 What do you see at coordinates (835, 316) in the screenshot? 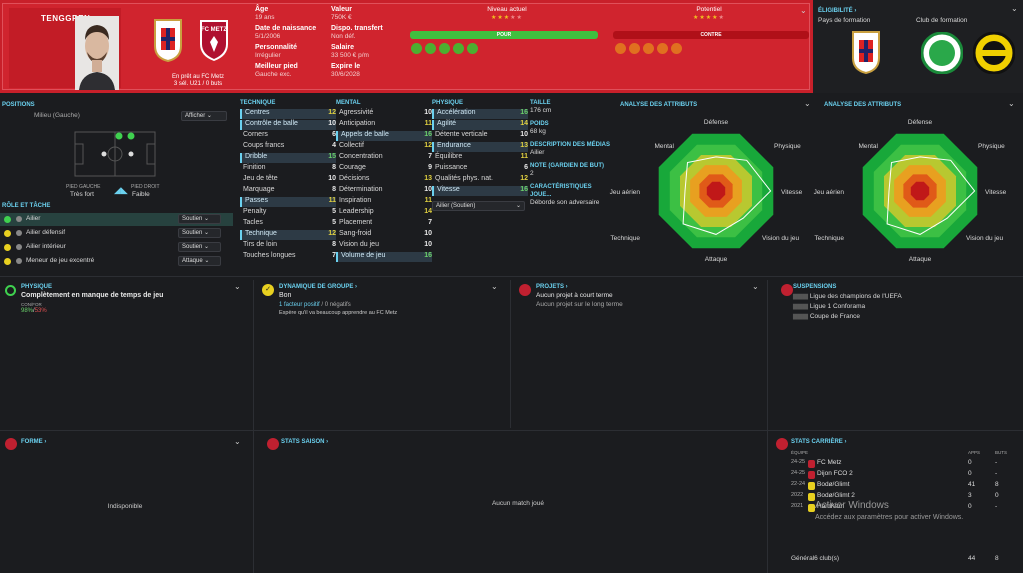
I see `suspension-competition: Coupe de France` at bounding box center [835, 316].